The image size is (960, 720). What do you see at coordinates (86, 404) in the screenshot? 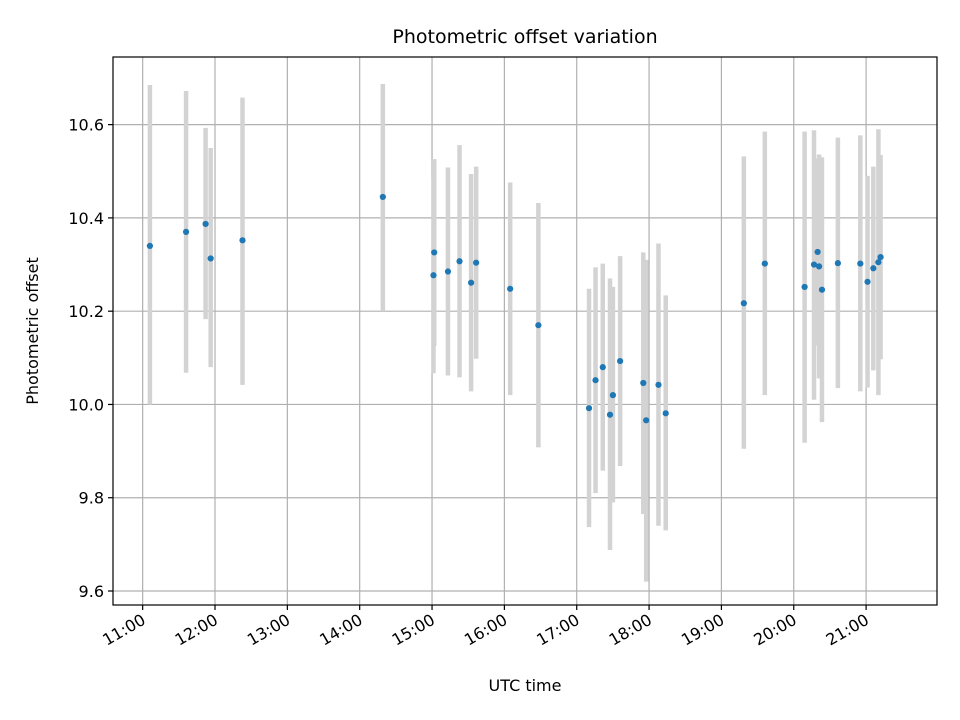
I see `y-tick-label: 10.0` at bounding box center [86, 404].